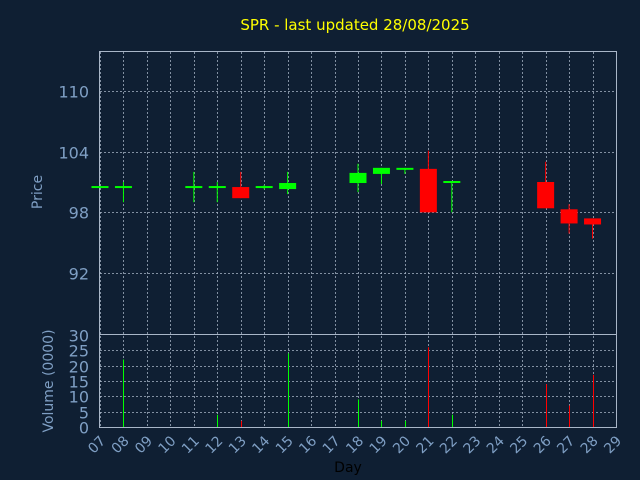 The image size is (640, 480). What do you see at coordinates (79, 367) in the screenshot?
I see `volume-tick-label: 20` at bounding box center [79, 367].